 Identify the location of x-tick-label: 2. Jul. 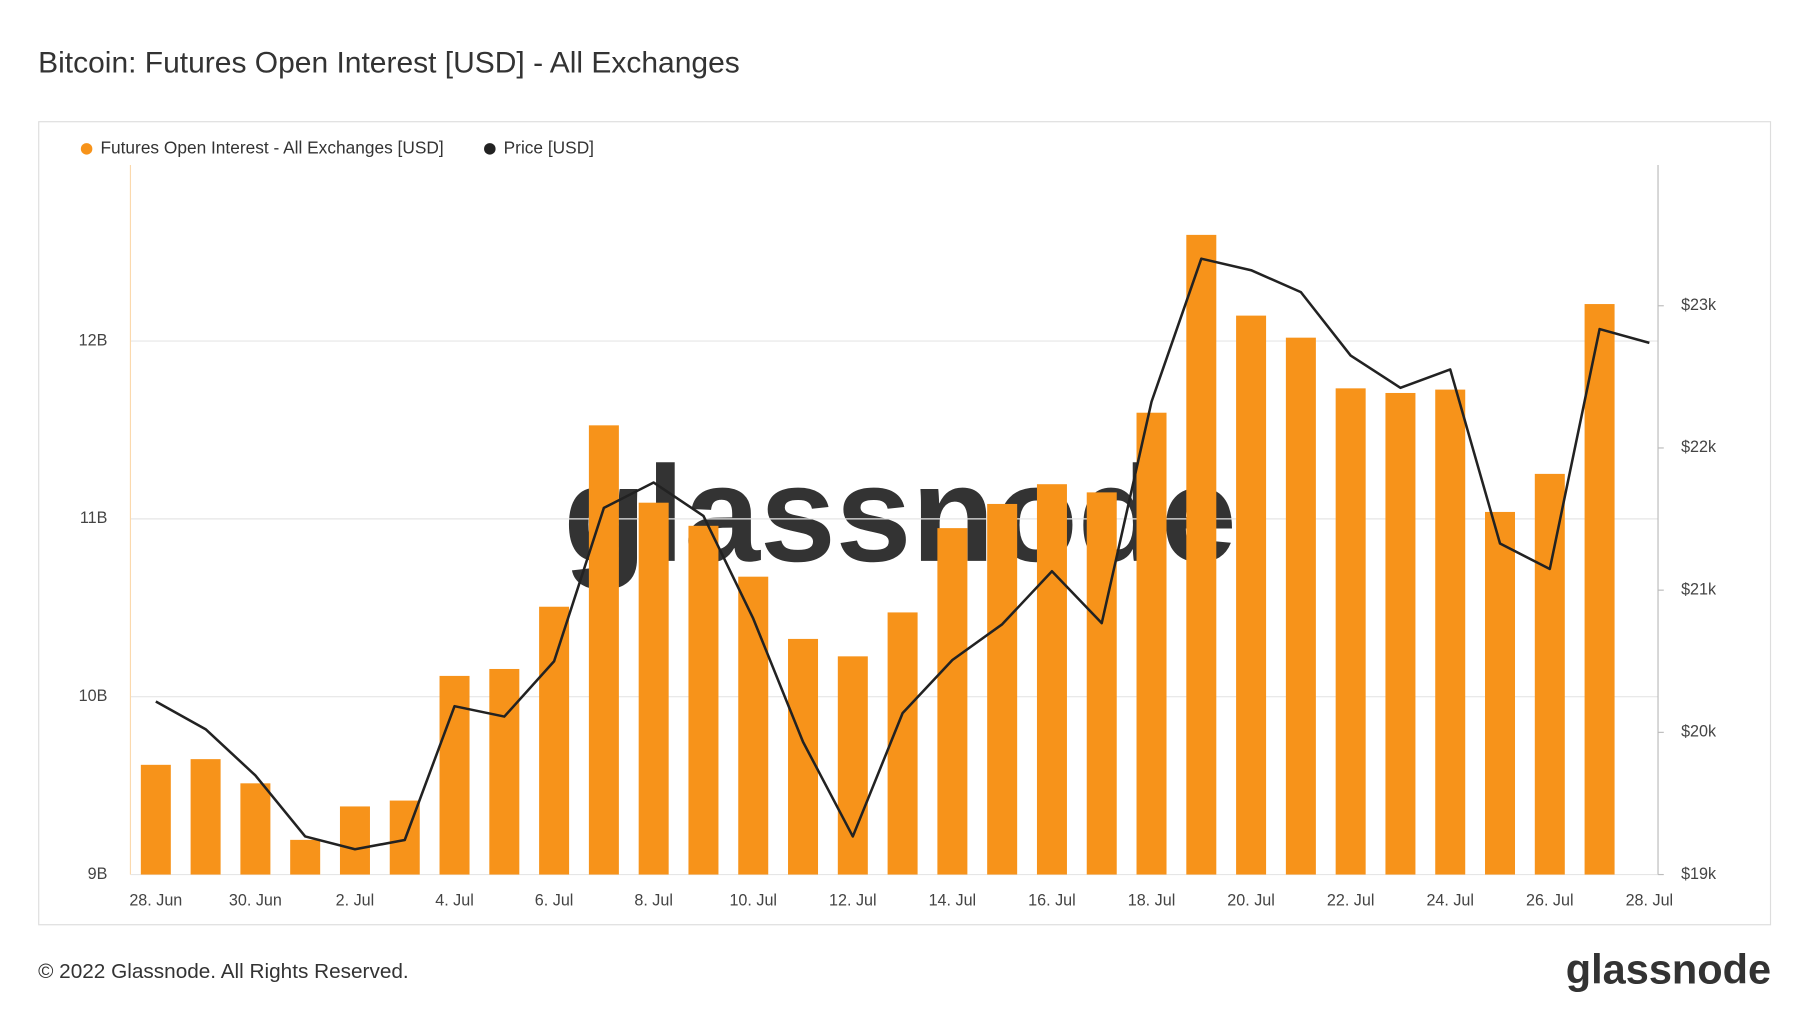
(355, 900).